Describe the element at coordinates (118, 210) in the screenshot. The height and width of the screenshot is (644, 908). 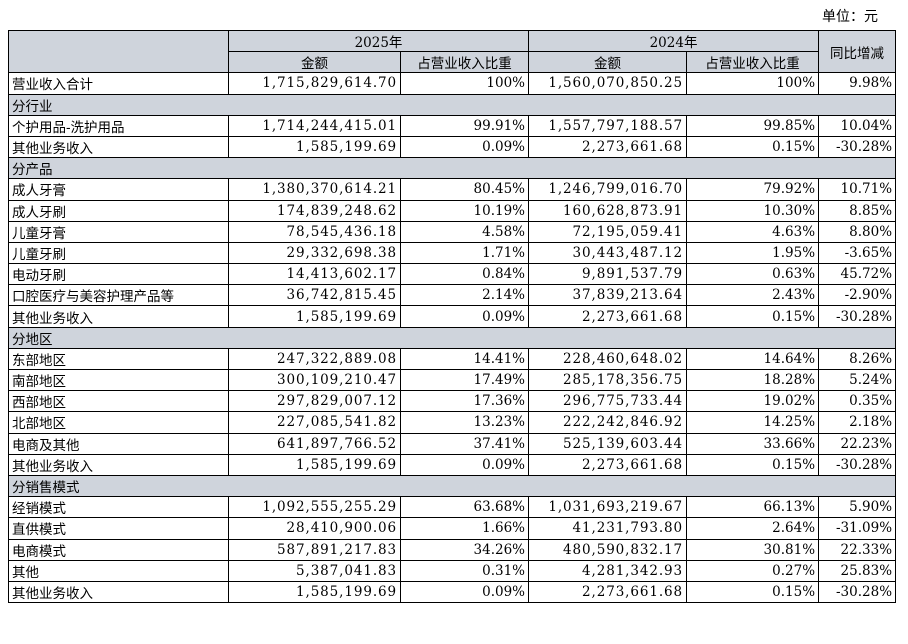
I see `row-label-cell: 成人牙刷` at that location.